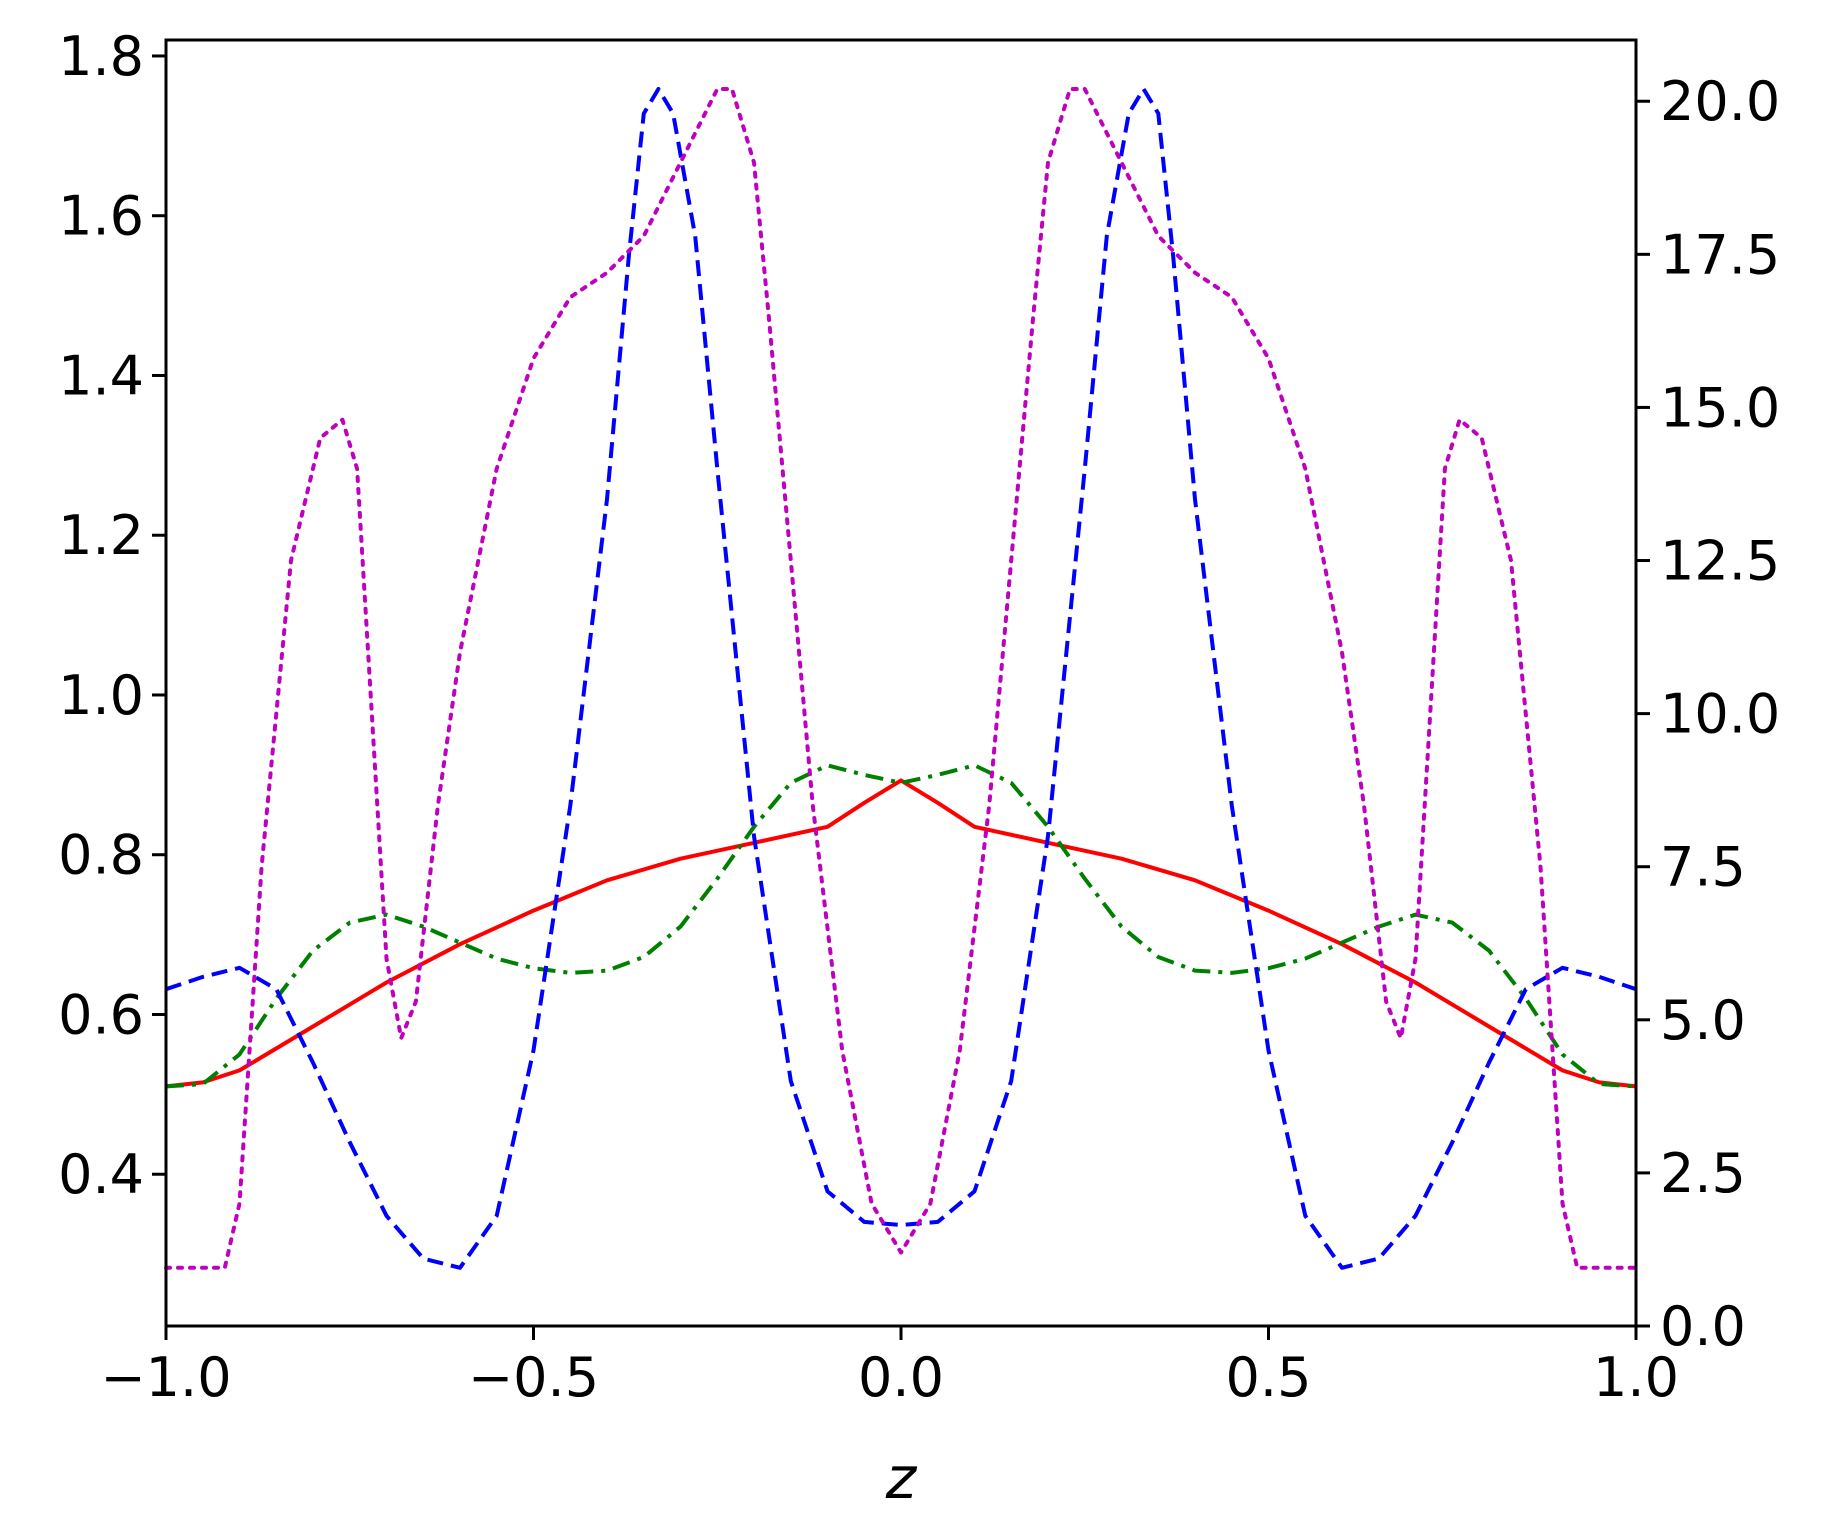 This screenshot has height=1535, width=1834. What do you see at coordinates (165, 1377) in the screenshot?
I see `x-tick-label: −1.0` at bounding box center [165, 1377].